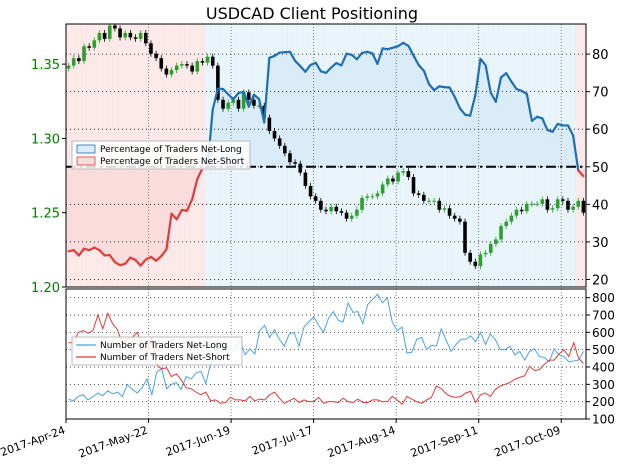 The height and width of the screenshot is (467, 624). Describe the element at coordinates (86, 161) in the screenshot. I see `legend-net-short-swatch` at that location.